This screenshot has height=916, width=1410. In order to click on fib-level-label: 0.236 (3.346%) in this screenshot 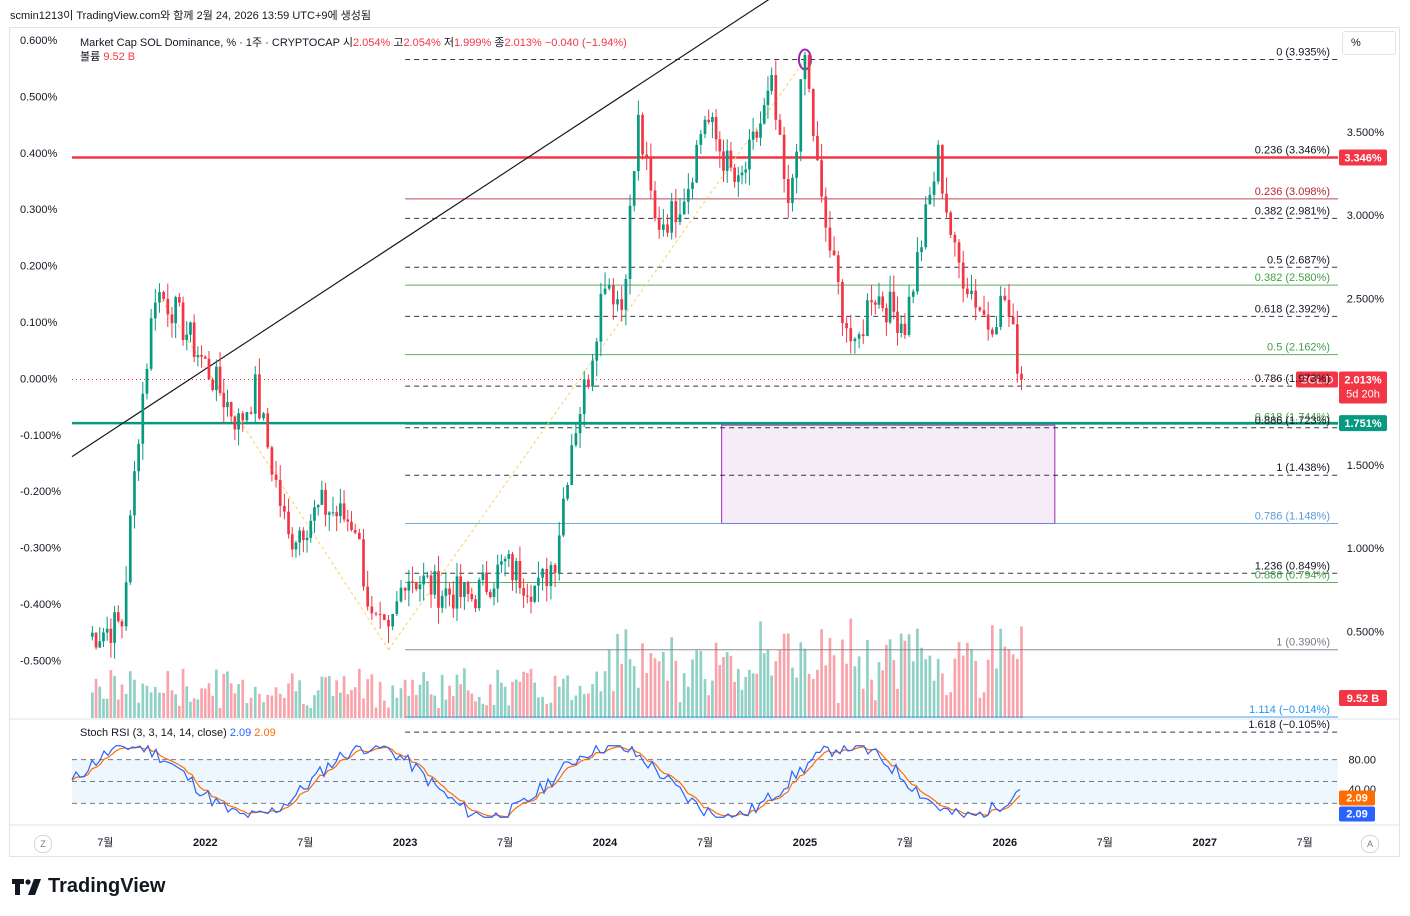, I will do `click(1292, 151)`.